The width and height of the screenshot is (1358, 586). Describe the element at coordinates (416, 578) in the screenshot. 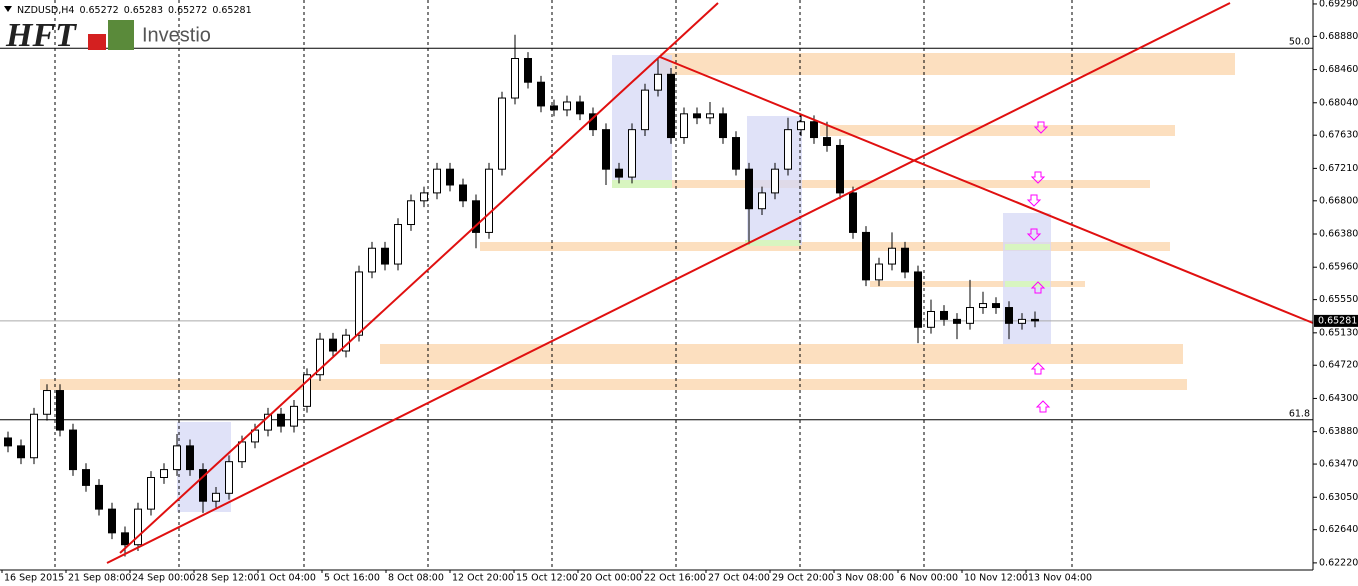

I see `x-tick-label: 8 Oct 08:00` at that location.